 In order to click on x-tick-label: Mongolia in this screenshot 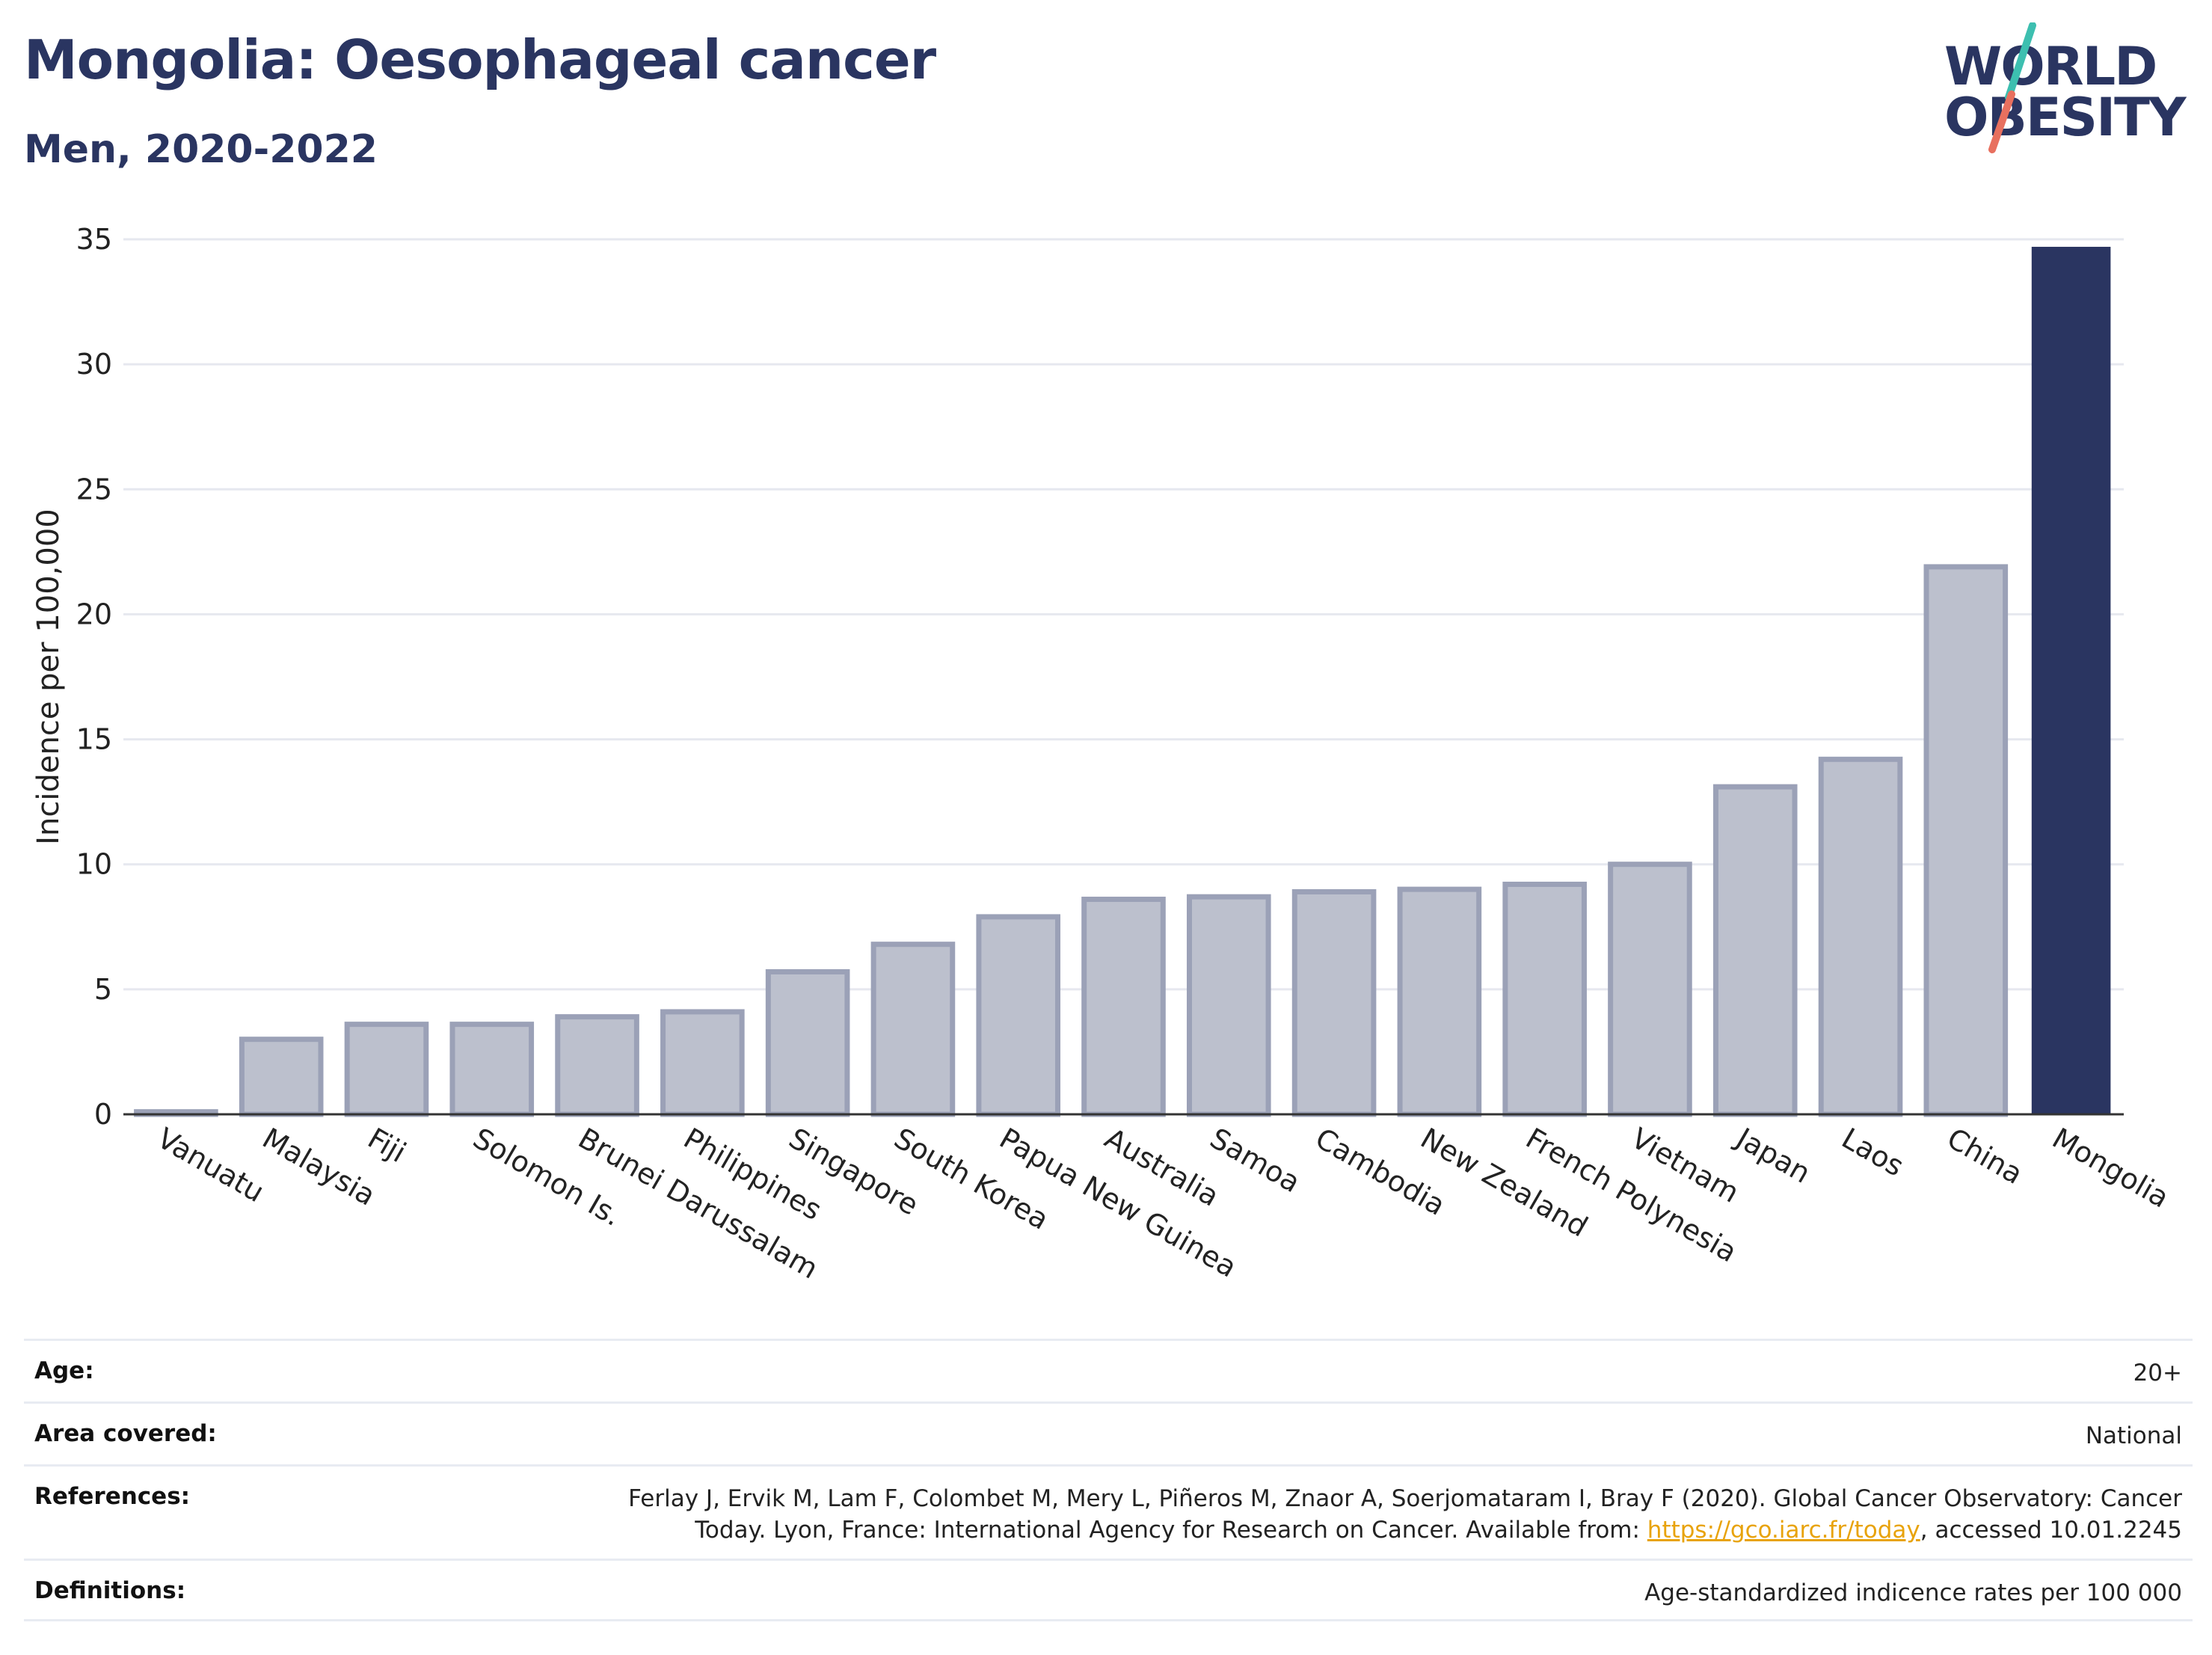, I will do `click(2111, 1168)`.